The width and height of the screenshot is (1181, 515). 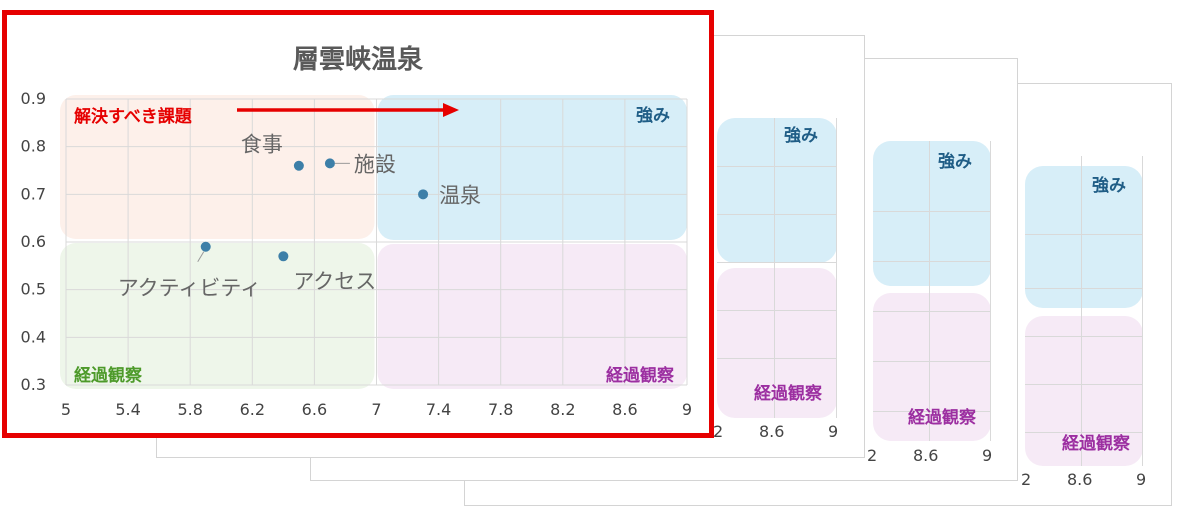 What do you see at coordinates (217, 316) in the screenshot?
I see `quadrant-bottom-left` at bounding box center [217, 316].